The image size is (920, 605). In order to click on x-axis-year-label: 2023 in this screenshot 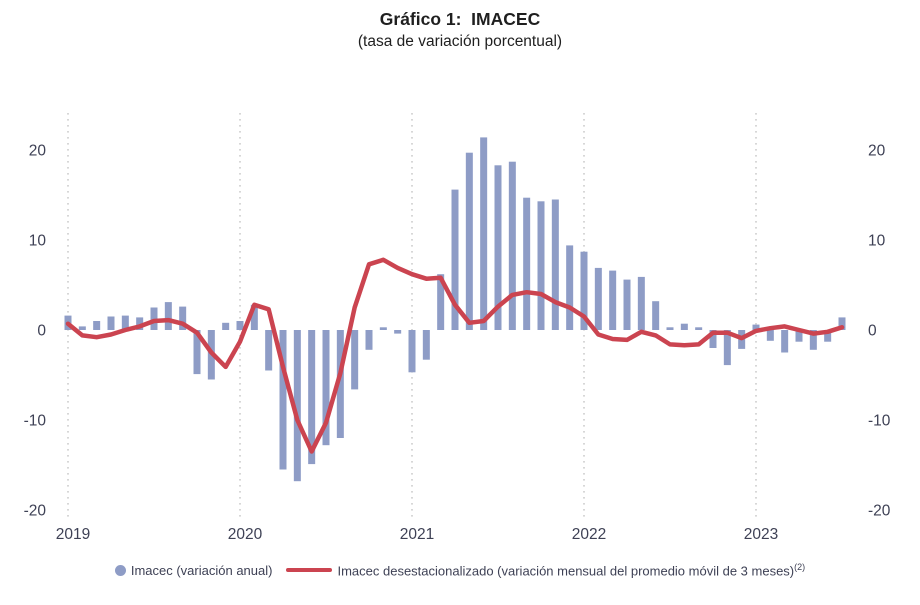, I will do `click(761, 534)`.